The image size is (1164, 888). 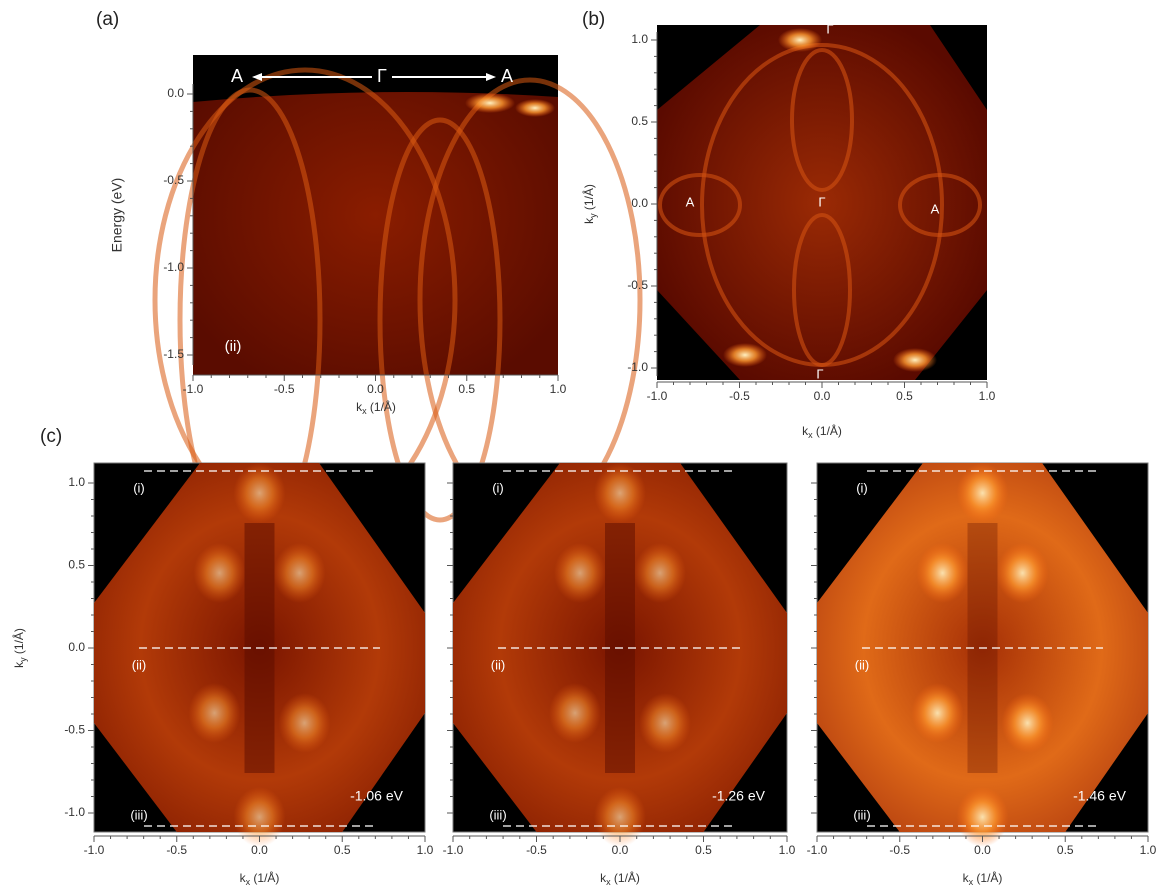 I want to click on axis-label: Energy (eV), so click(x=117, y=215).